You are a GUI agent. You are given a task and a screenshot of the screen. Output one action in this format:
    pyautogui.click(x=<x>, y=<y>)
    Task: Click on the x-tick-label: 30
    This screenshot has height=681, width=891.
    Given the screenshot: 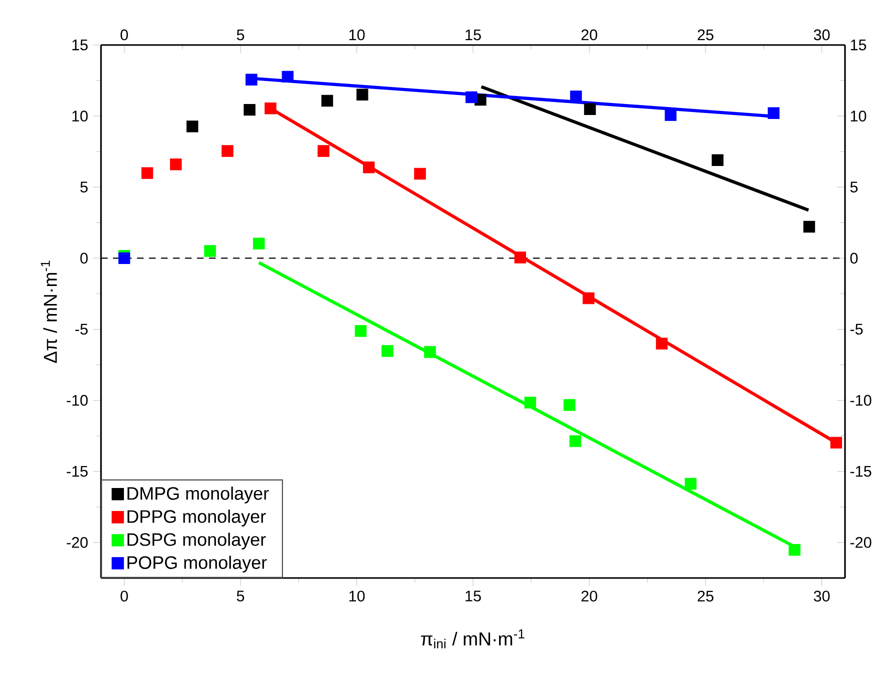 What is the action you would take?
    pyautogui.click(x=822, y=34)
    